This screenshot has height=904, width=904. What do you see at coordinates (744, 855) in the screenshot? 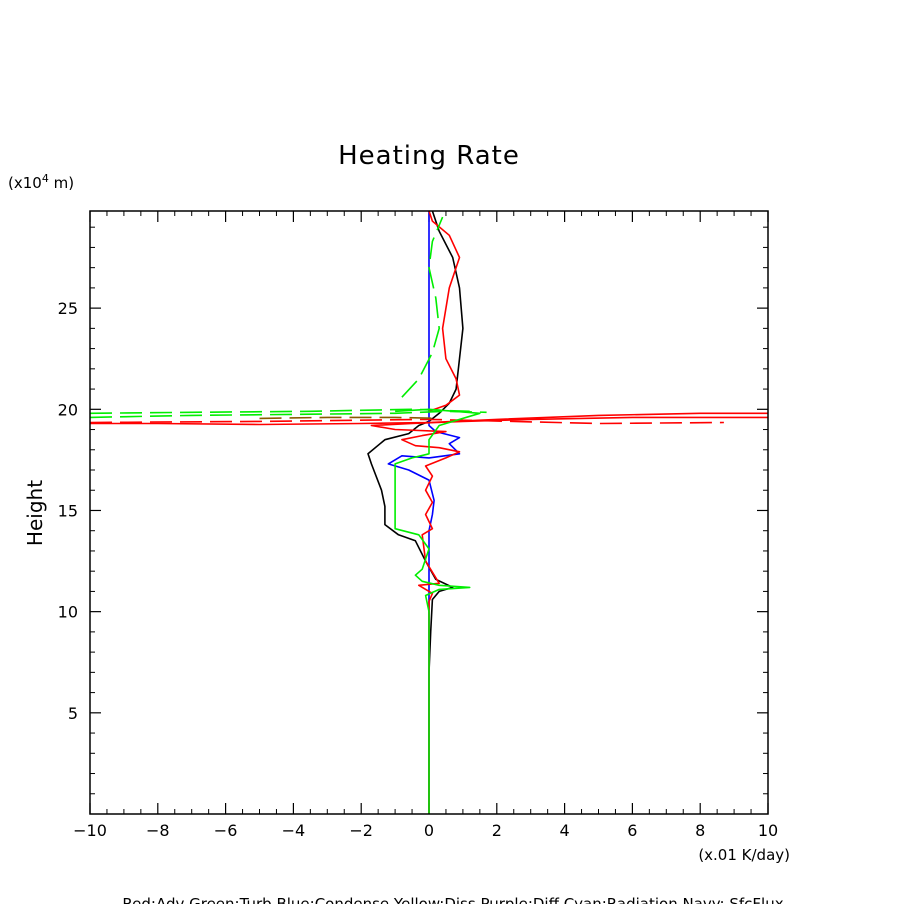
I see `x-unit-label: (x.01 K/day)` at bounding box center [744, 855].